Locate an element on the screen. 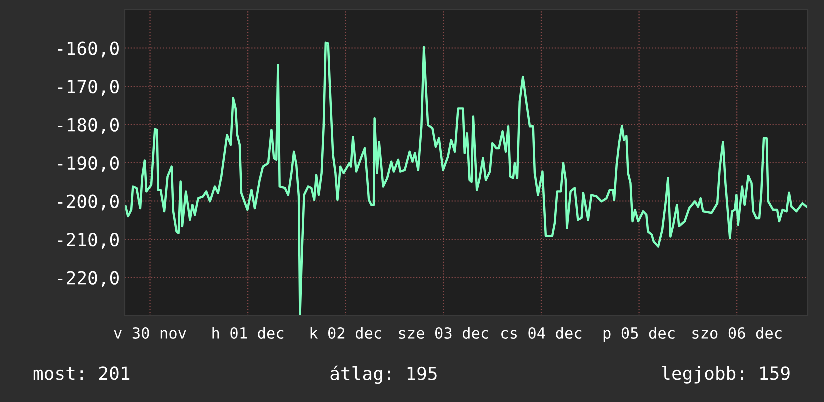  x-tick-label: p 05 dec is located at coordinates (639, 334).